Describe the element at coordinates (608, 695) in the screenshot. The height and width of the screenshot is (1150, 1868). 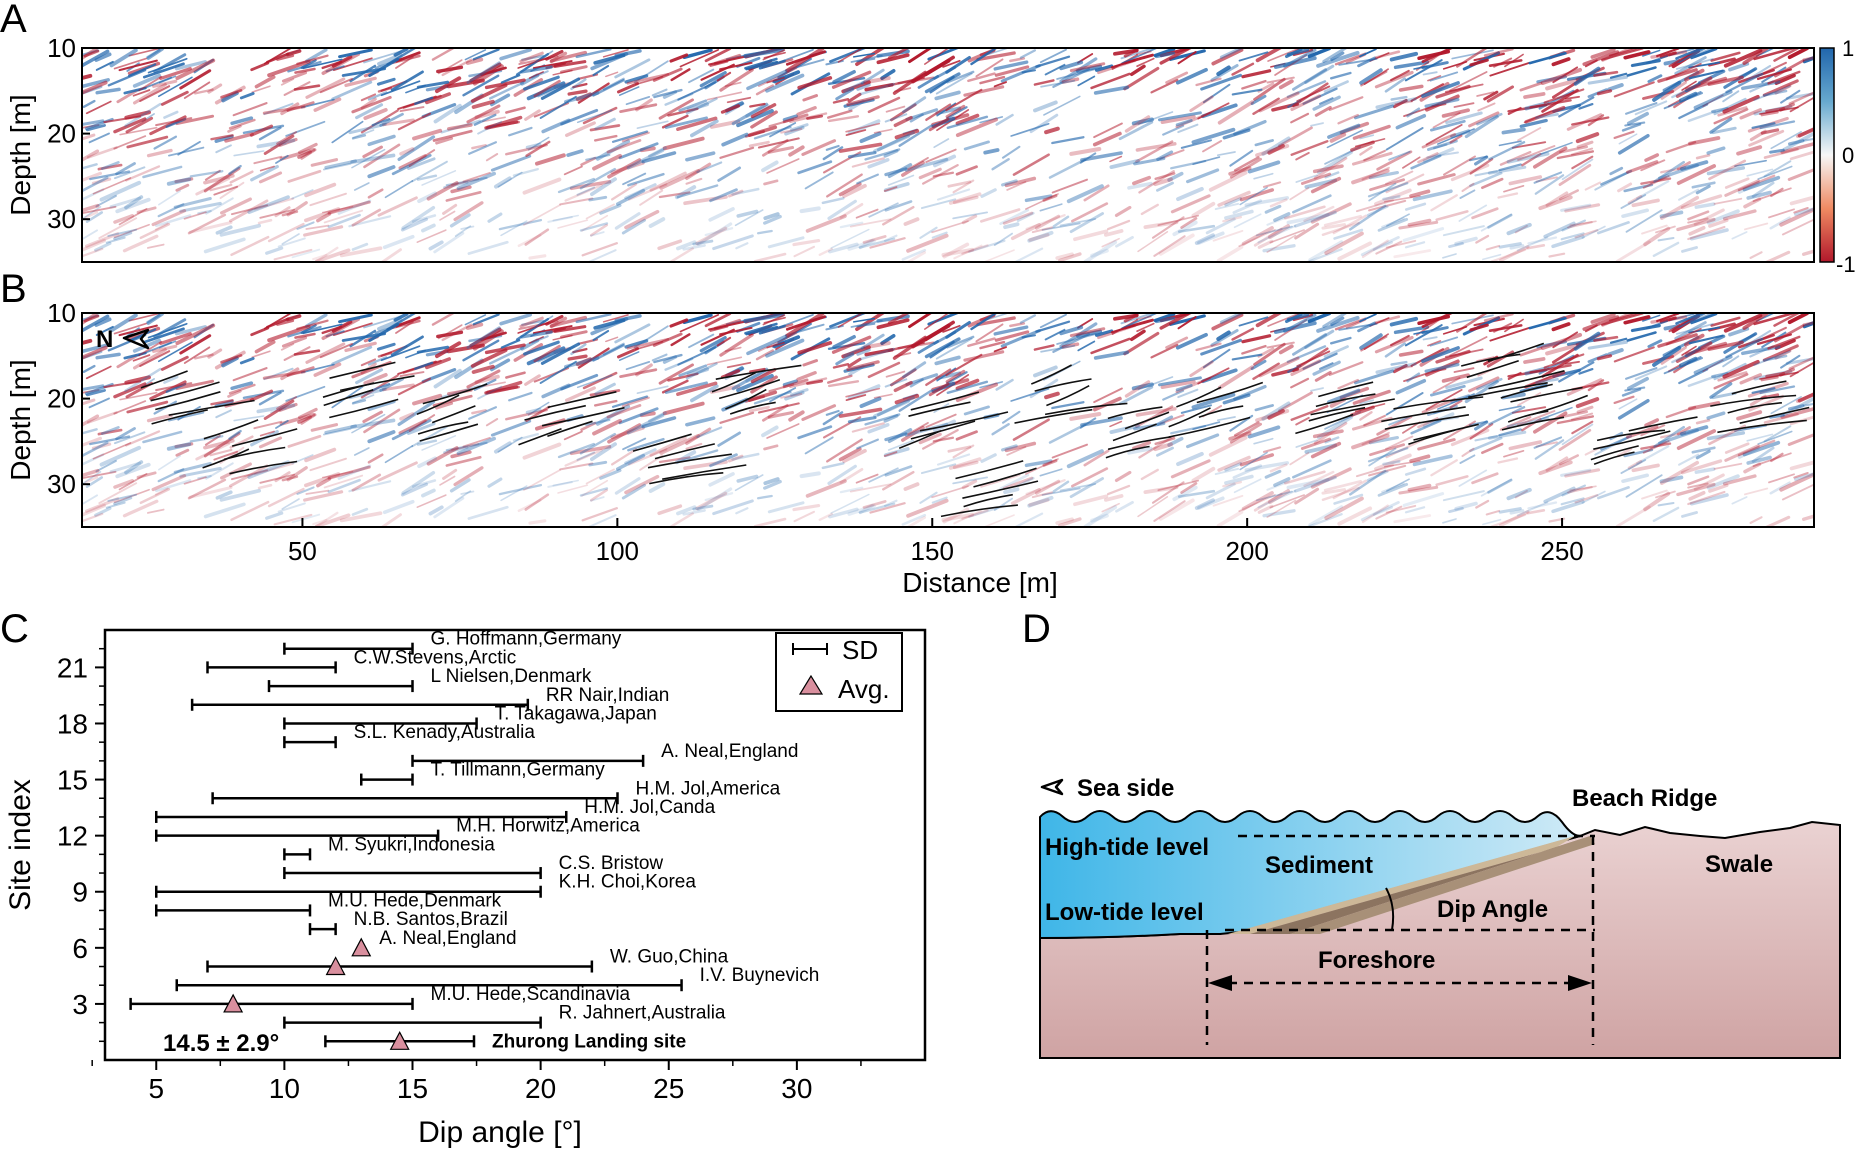
I see `site-label: RR Nair,Indian` at that location.